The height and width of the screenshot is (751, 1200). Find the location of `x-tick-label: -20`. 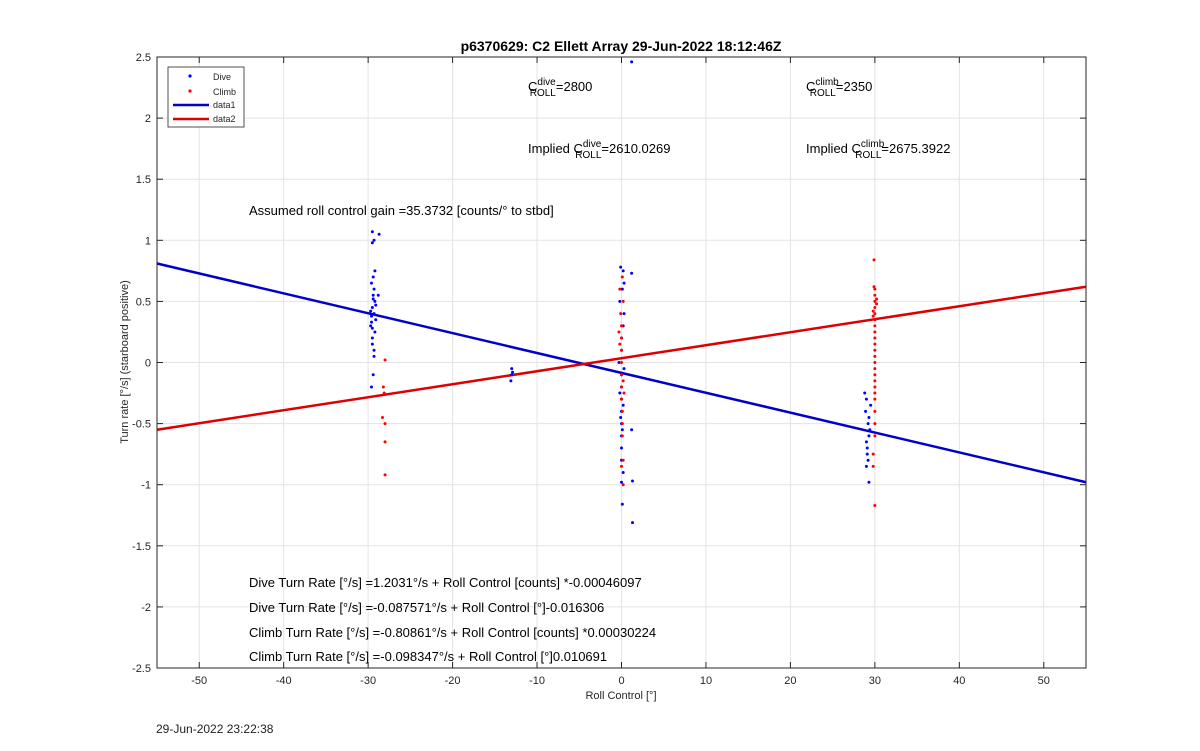

x-tick-label: -20 is located at coordinates (453, 681).